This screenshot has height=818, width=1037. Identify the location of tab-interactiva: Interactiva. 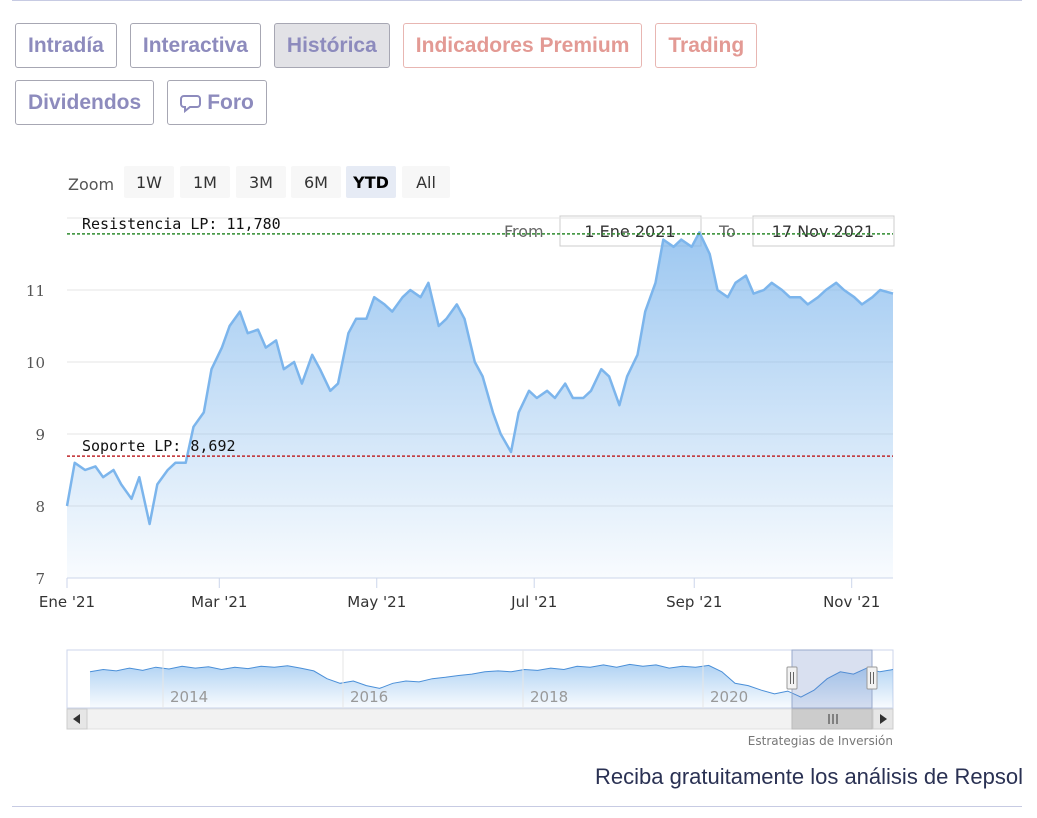
(195, 45).